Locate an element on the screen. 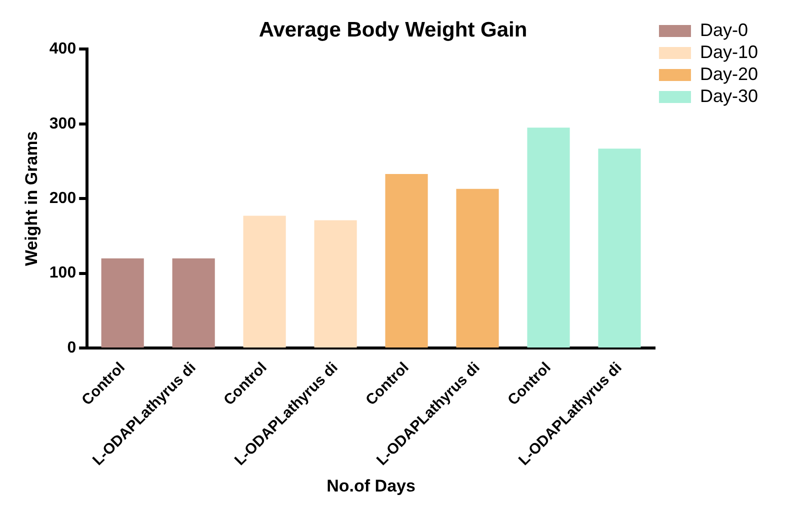 This screenshot has width=789, height=517. y-tick-label: 100 is located at coordinates (62, 273).